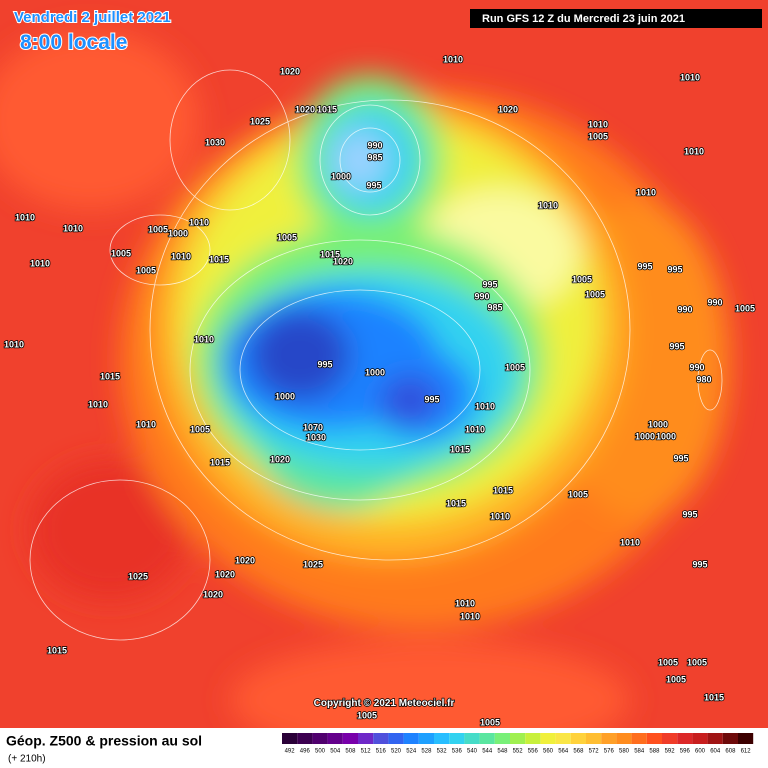  Describe the element at coordinates (703, 379) in the screenshot. I see `pressure-label: 980` at that location.